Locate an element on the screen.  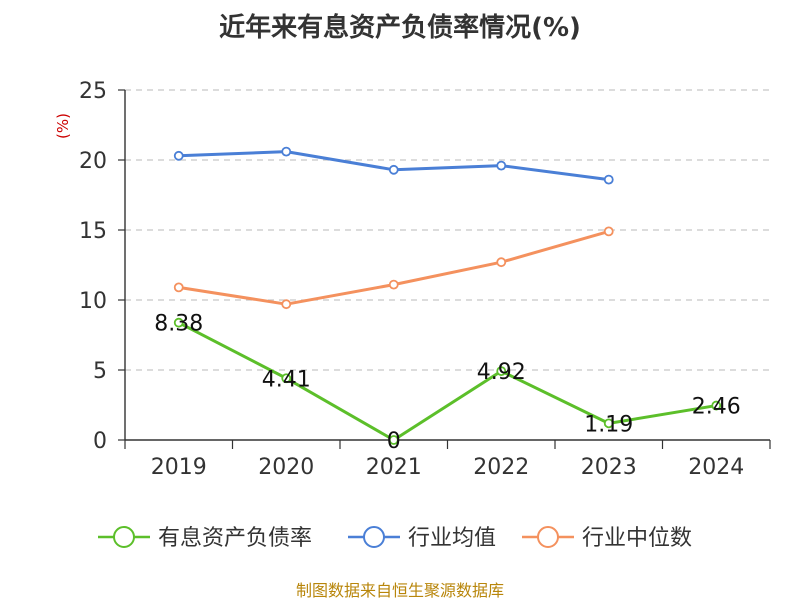
data-label: 1.19 is located at coordinates (608, 424).